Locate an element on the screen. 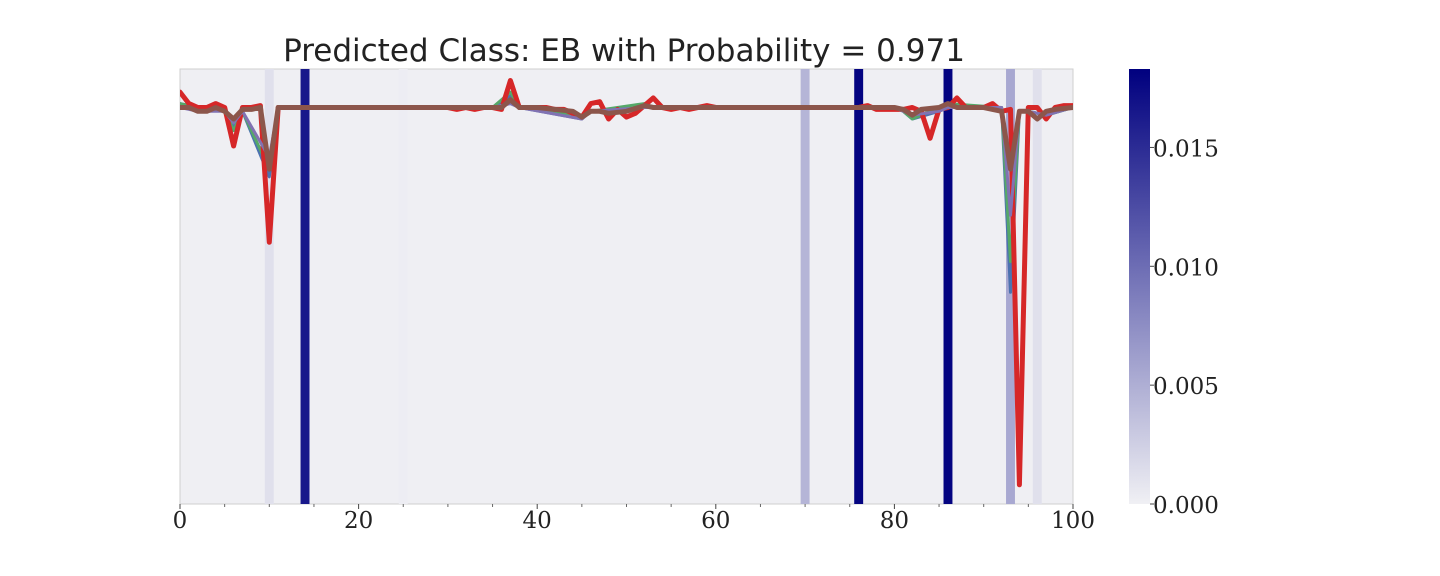 The width and height of the screenshot is (1440, 576). colorbar-tick-label: 0.015 is located at coordinates (1186, 149).